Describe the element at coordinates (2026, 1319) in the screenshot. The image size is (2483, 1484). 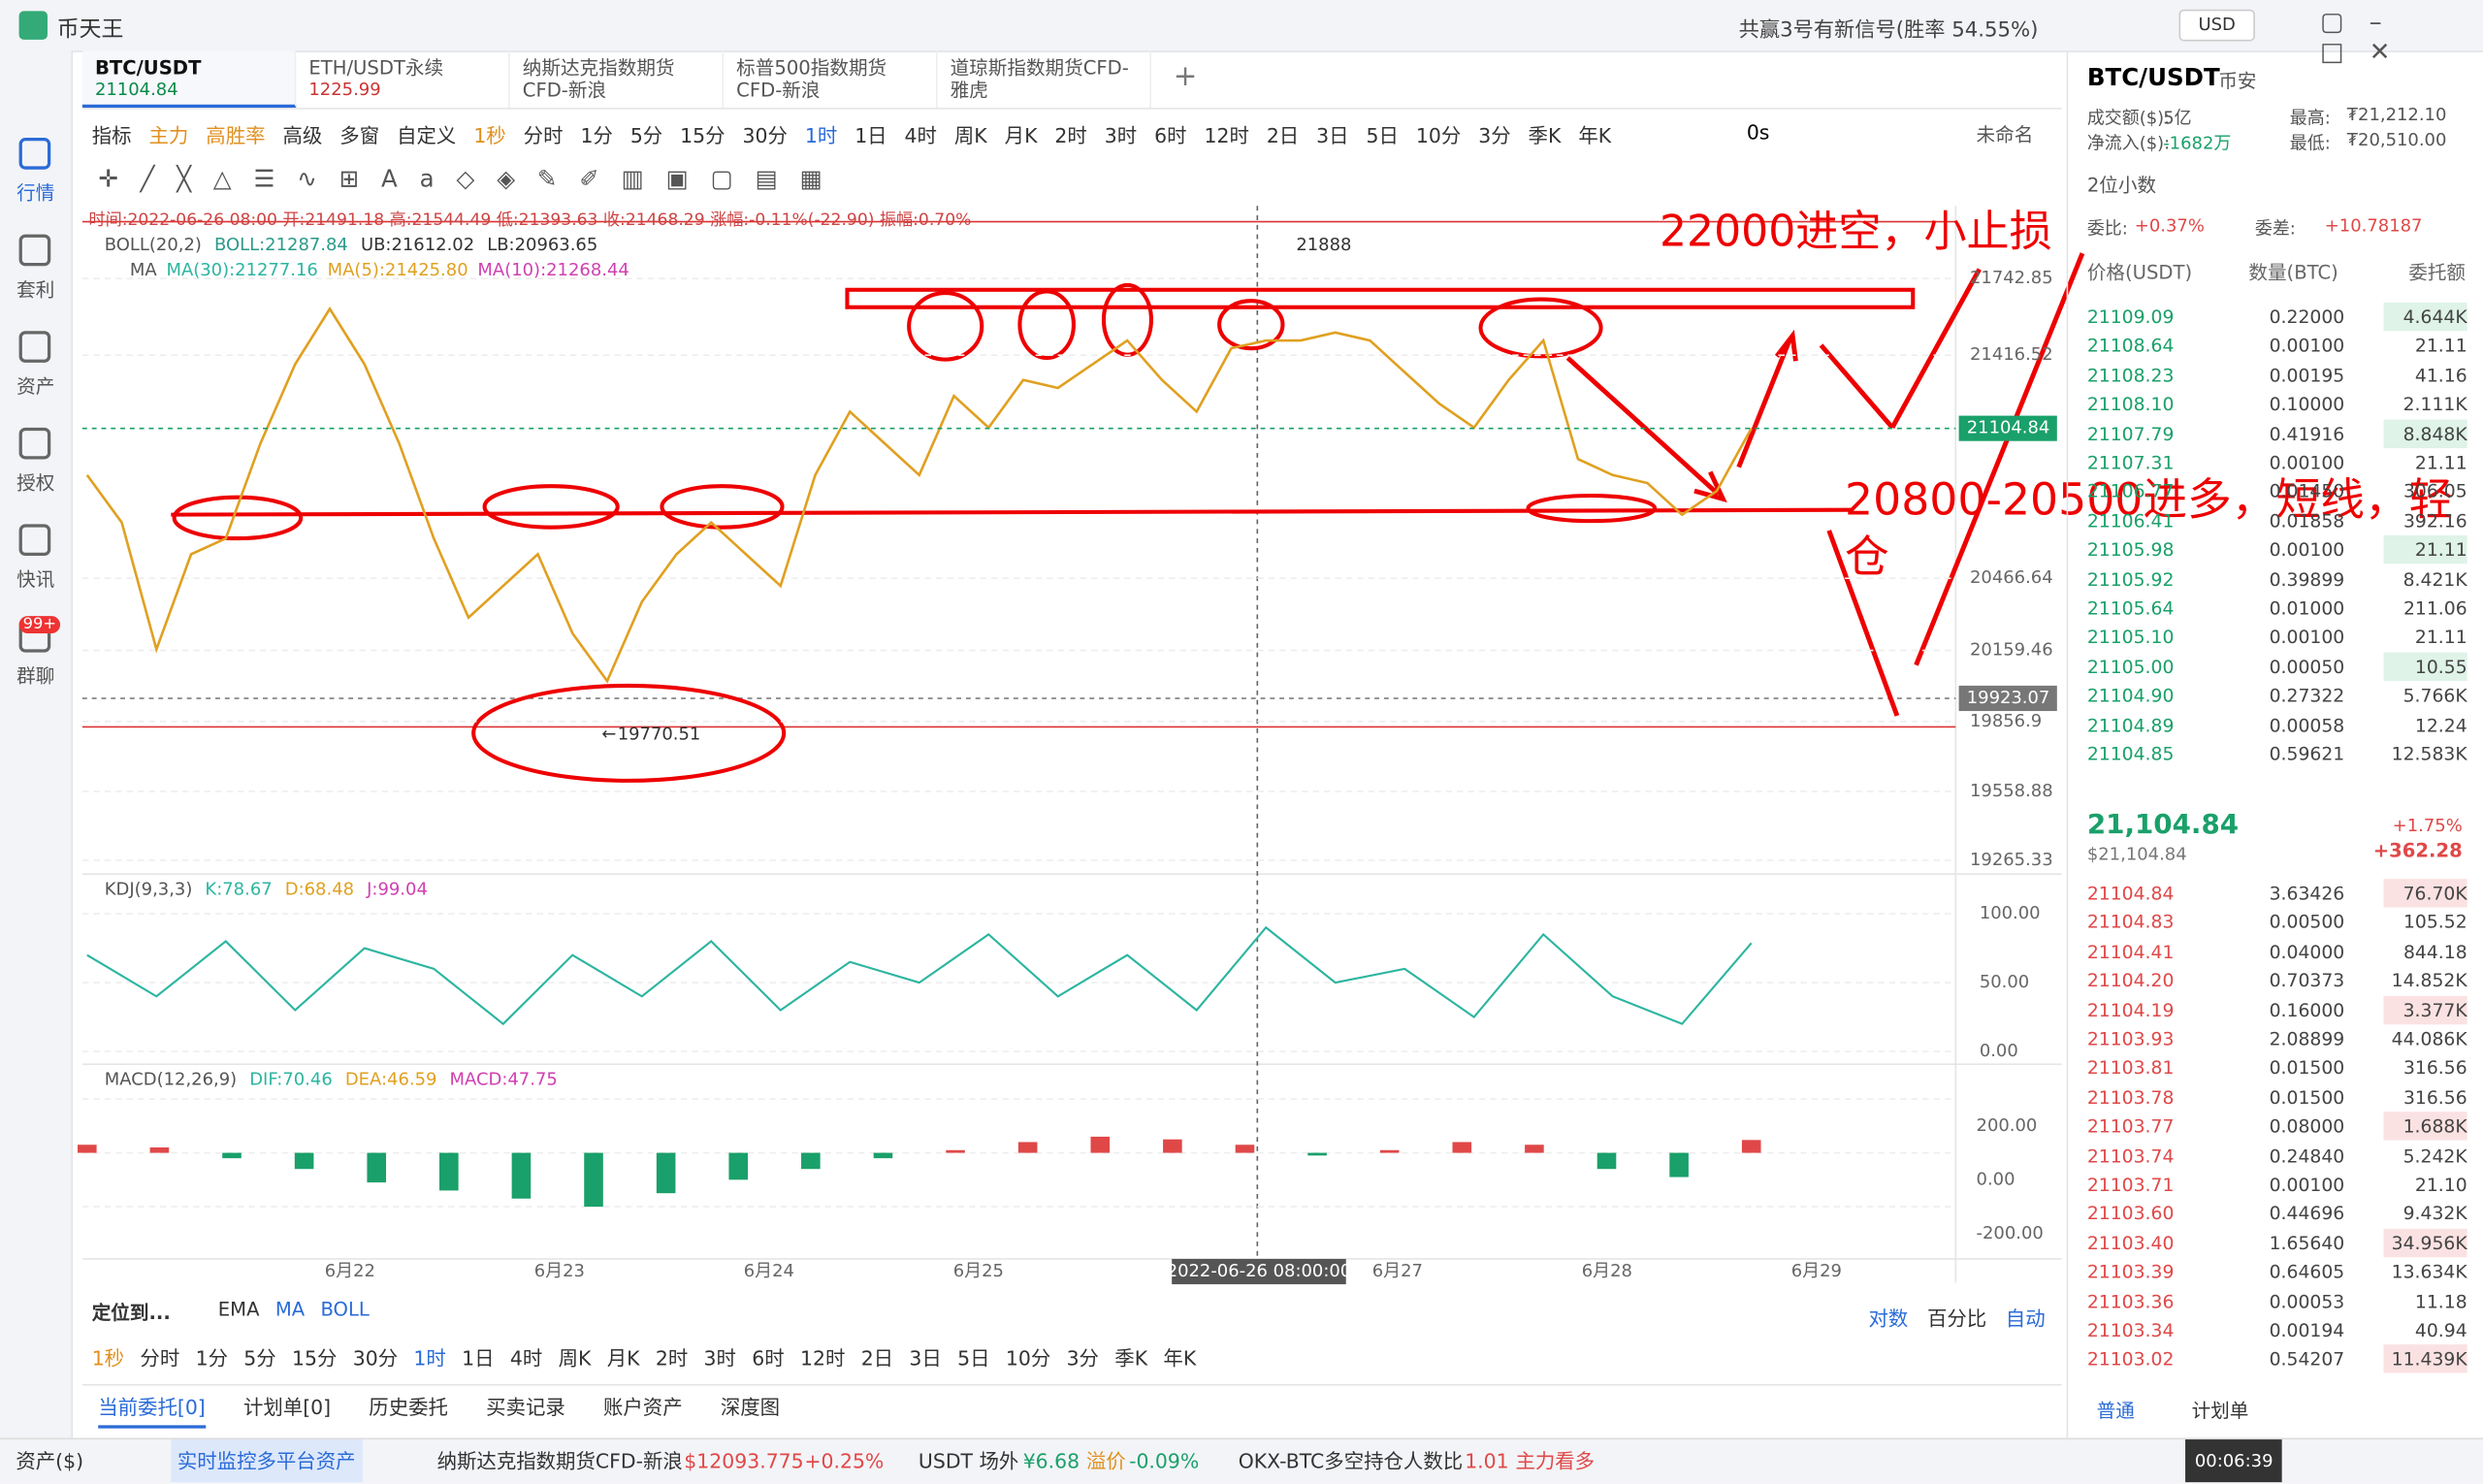
I see `scale-mode: 自动` at that location.